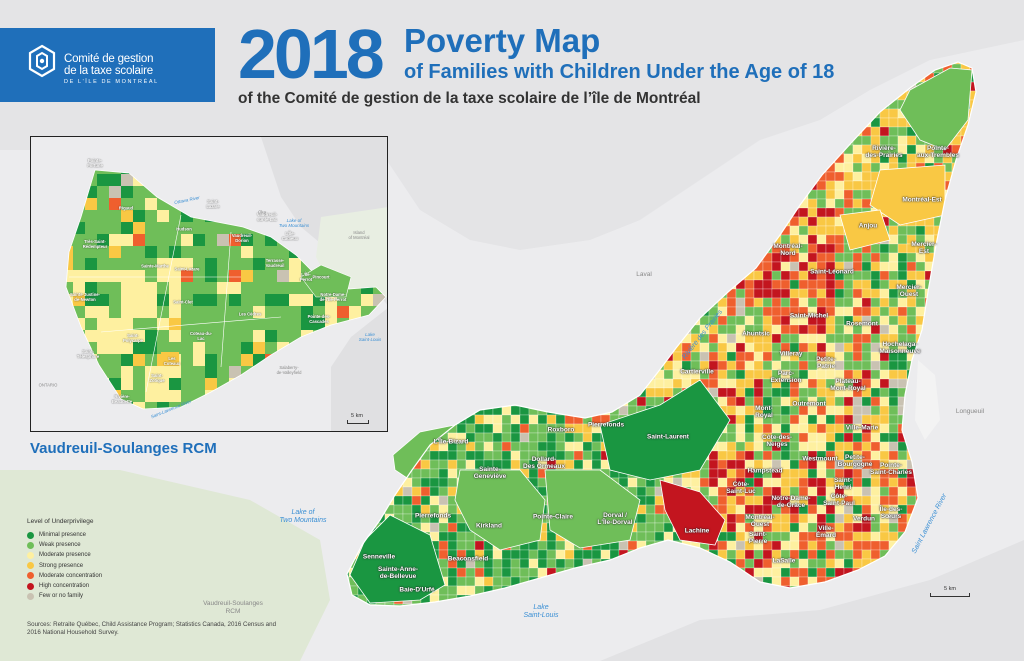  I want to click on inset-place-label: Rivière- Beaudette, so click(122, 399).